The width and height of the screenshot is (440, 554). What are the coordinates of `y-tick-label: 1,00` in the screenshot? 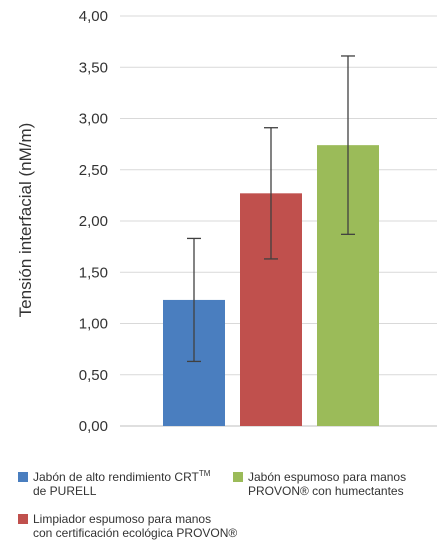 It's located at (93, 324).